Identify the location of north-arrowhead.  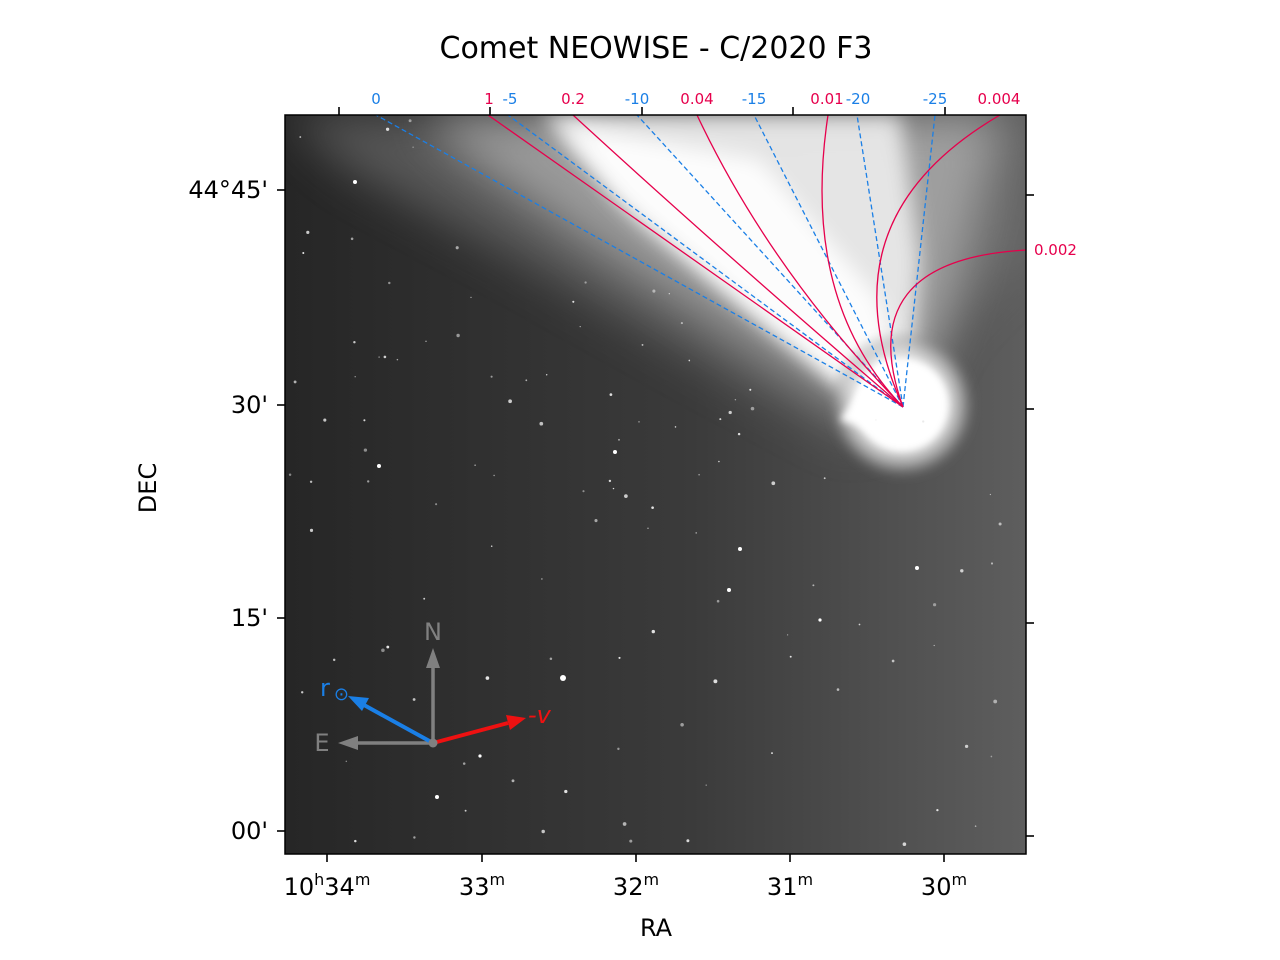
(433, 658).